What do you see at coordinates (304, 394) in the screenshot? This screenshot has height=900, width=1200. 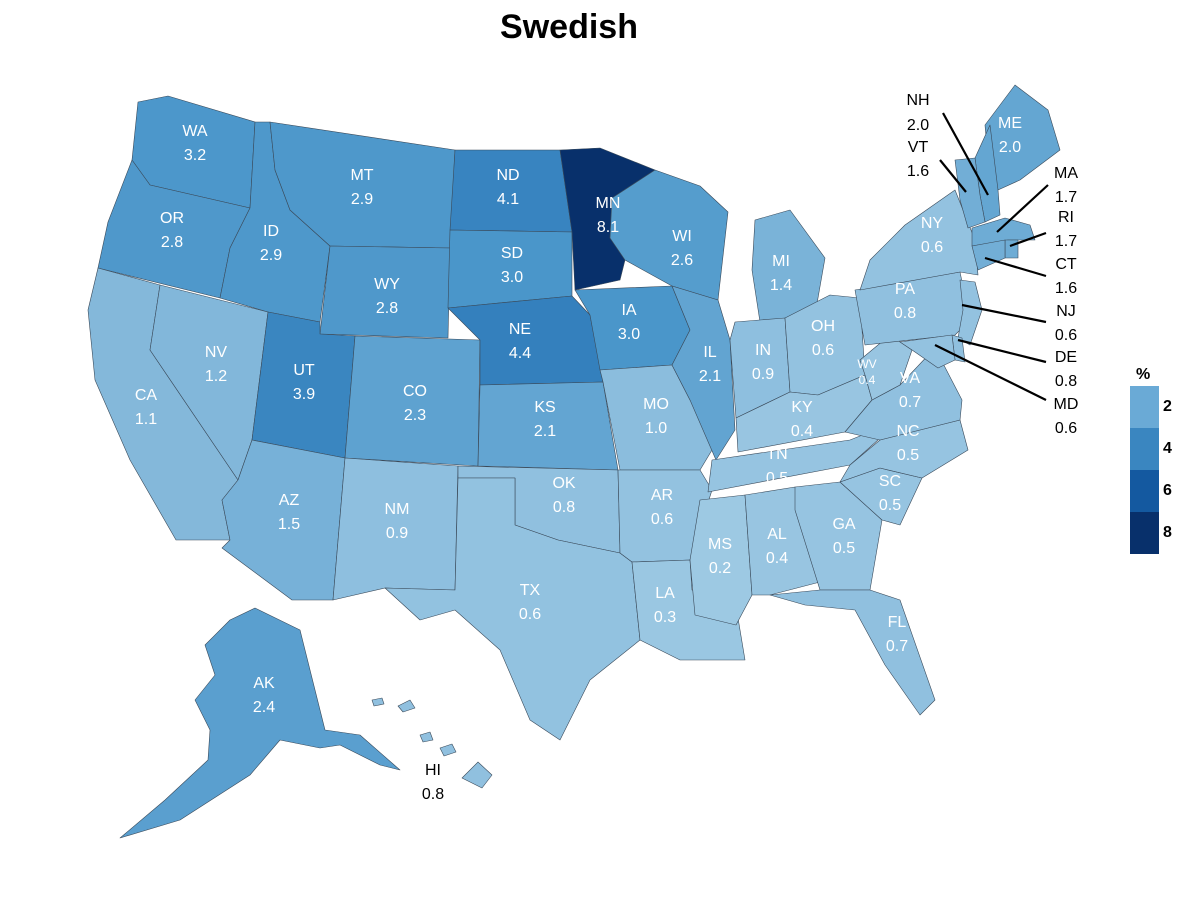 I see `state-value-ut: 3.9` at bounding box center [304, 394].